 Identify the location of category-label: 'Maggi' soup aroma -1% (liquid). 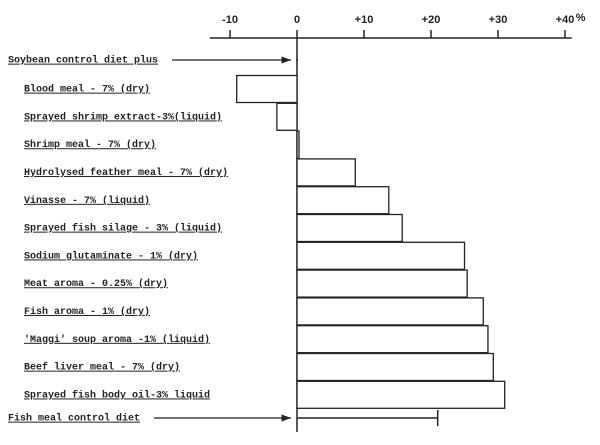
(117, 340).